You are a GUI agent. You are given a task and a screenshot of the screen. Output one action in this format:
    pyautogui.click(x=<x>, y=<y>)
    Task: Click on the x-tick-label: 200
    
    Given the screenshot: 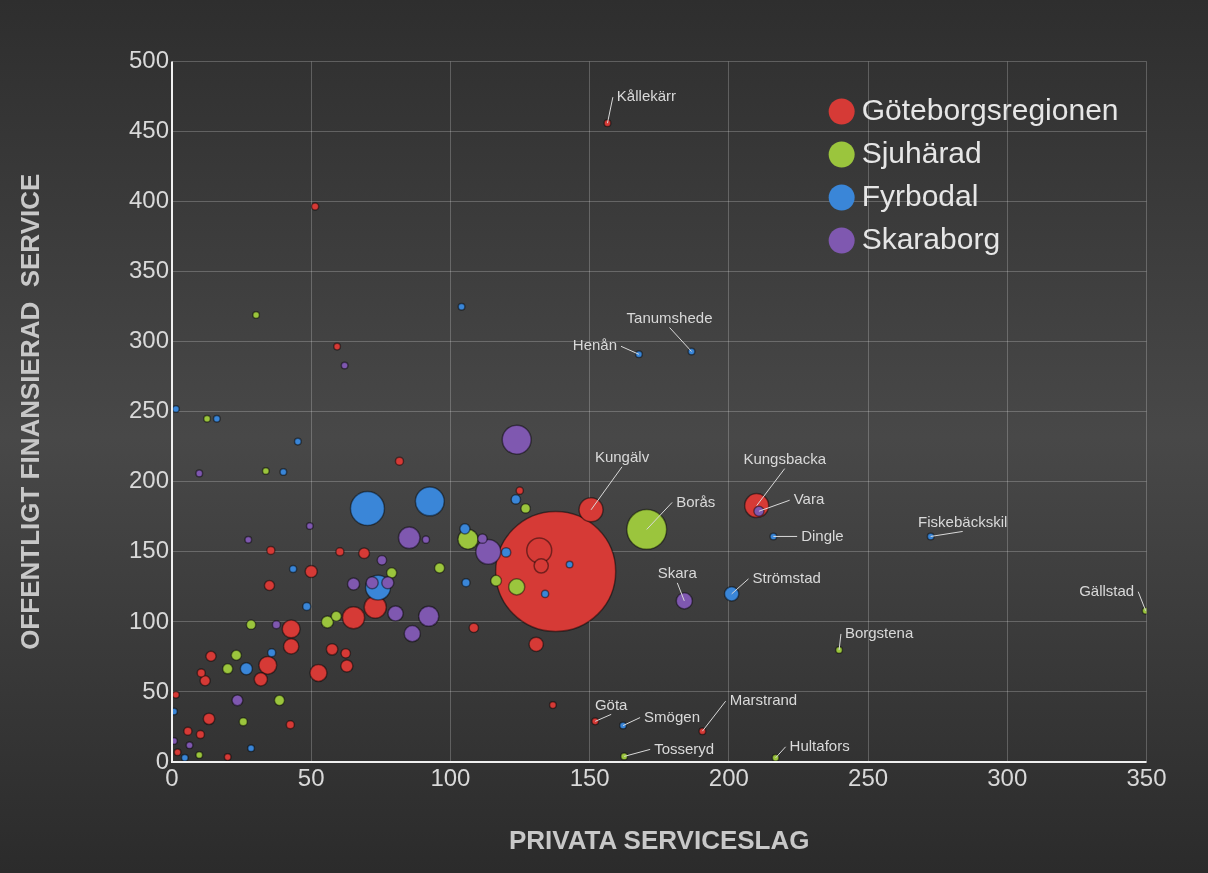 What is the action you would take?
    pyautogui.click(x=728, y=778)
    